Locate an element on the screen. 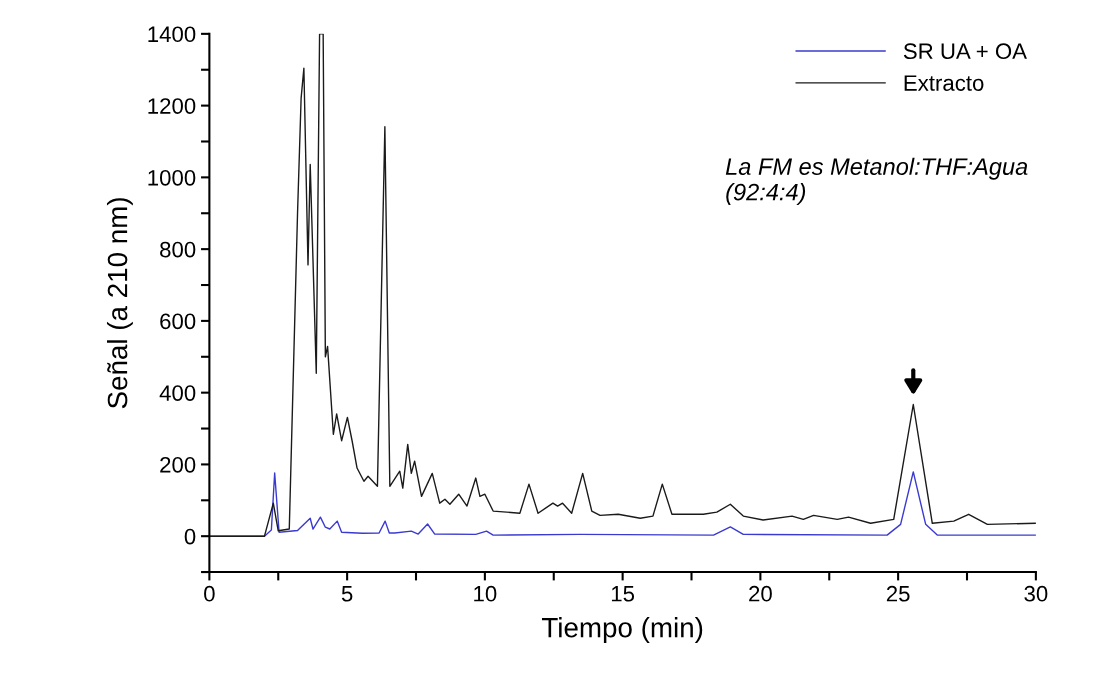 The width and height of the screenshot is (1102, 677). y-tick-label: 1200 is located at coordinates (172, 106).